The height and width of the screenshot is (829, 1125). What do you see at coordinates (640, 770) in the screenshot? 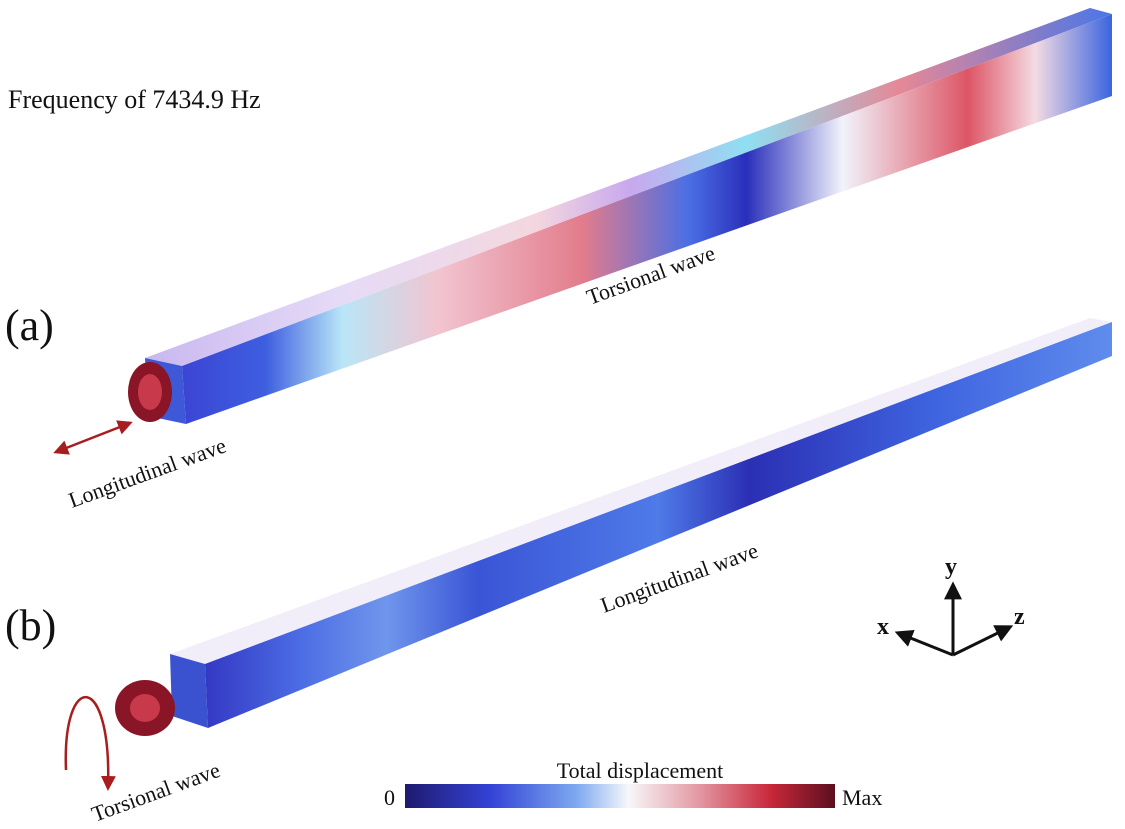
I see `colorbar-title: Total displacement` at bounding box center [640, 770].